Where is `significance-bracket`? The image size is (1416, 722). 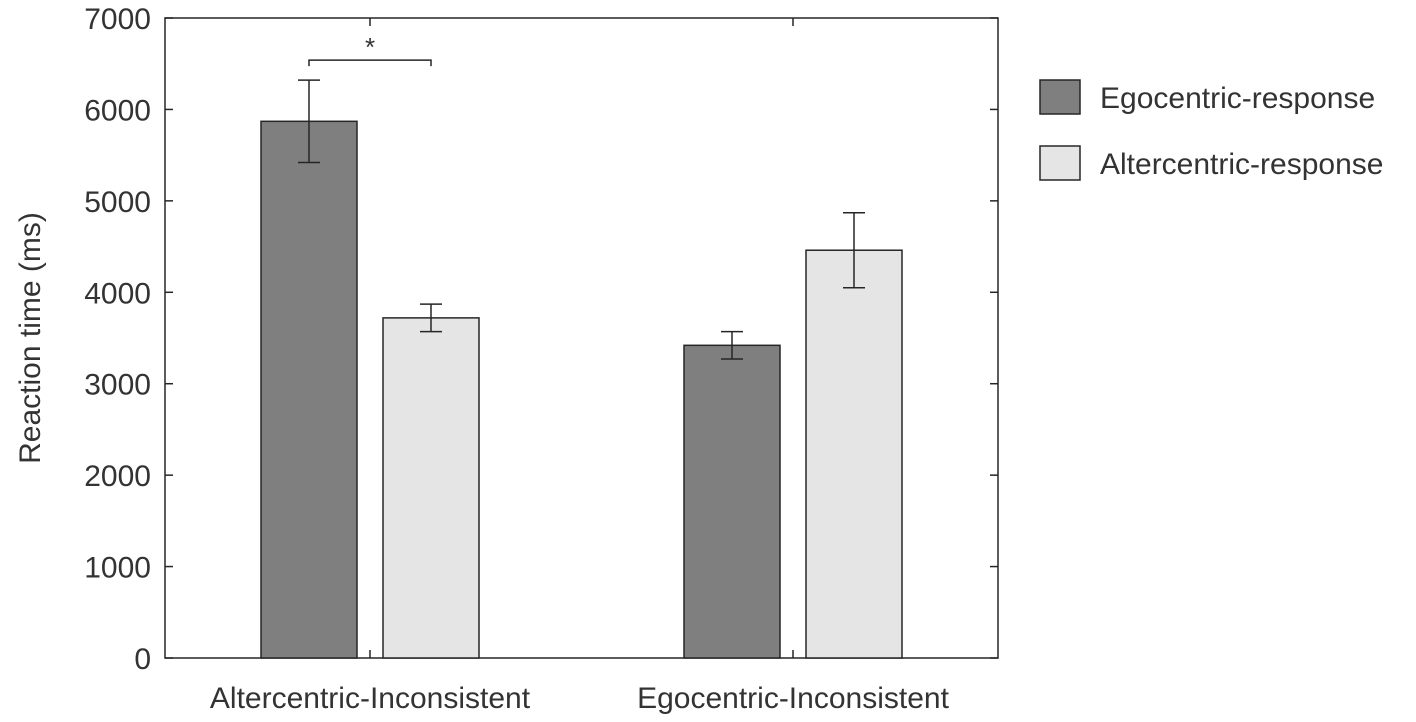
significance-bracket is located at coordinates (370, 63).